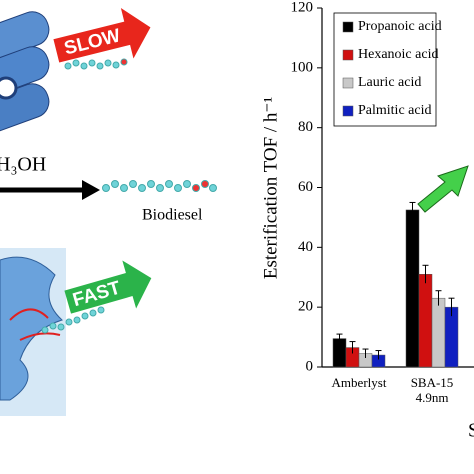  Describe the element at coordinates (305, 187) in the screenshot. I see `y-tick-label: 60` at that location.